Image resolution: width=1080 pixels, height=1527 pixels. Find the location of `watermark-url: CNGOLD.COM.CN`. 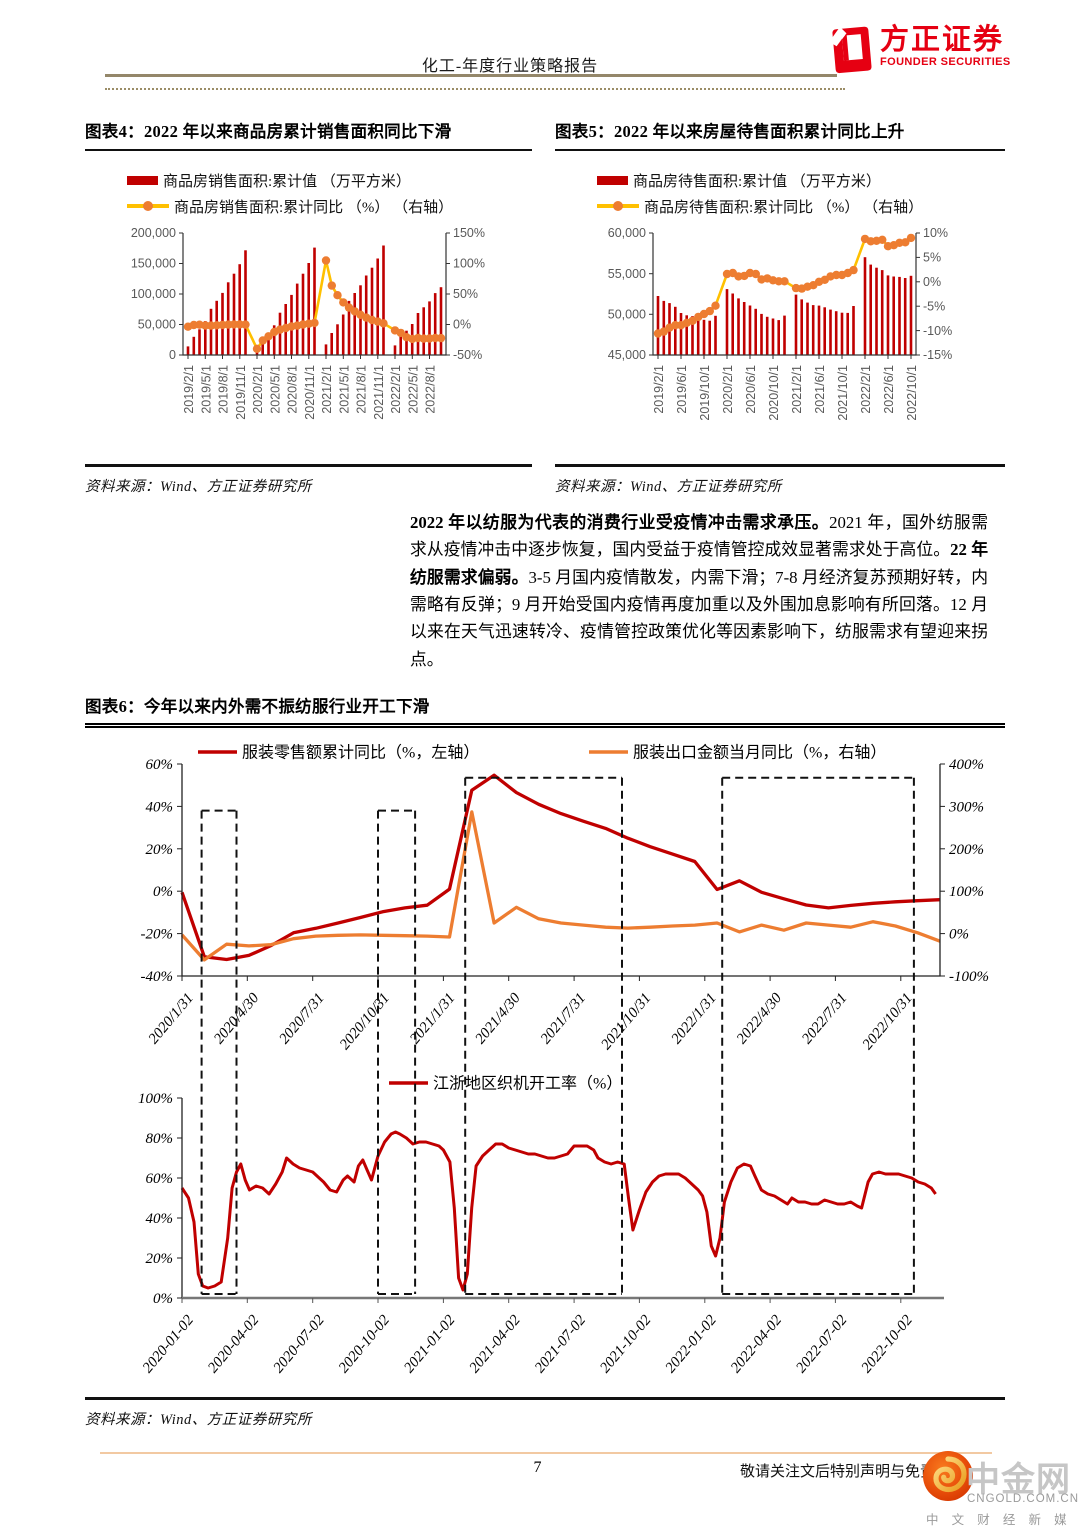

watermark-url: CNGOLD.COM.CN is located at coordinates (1023, 1499).